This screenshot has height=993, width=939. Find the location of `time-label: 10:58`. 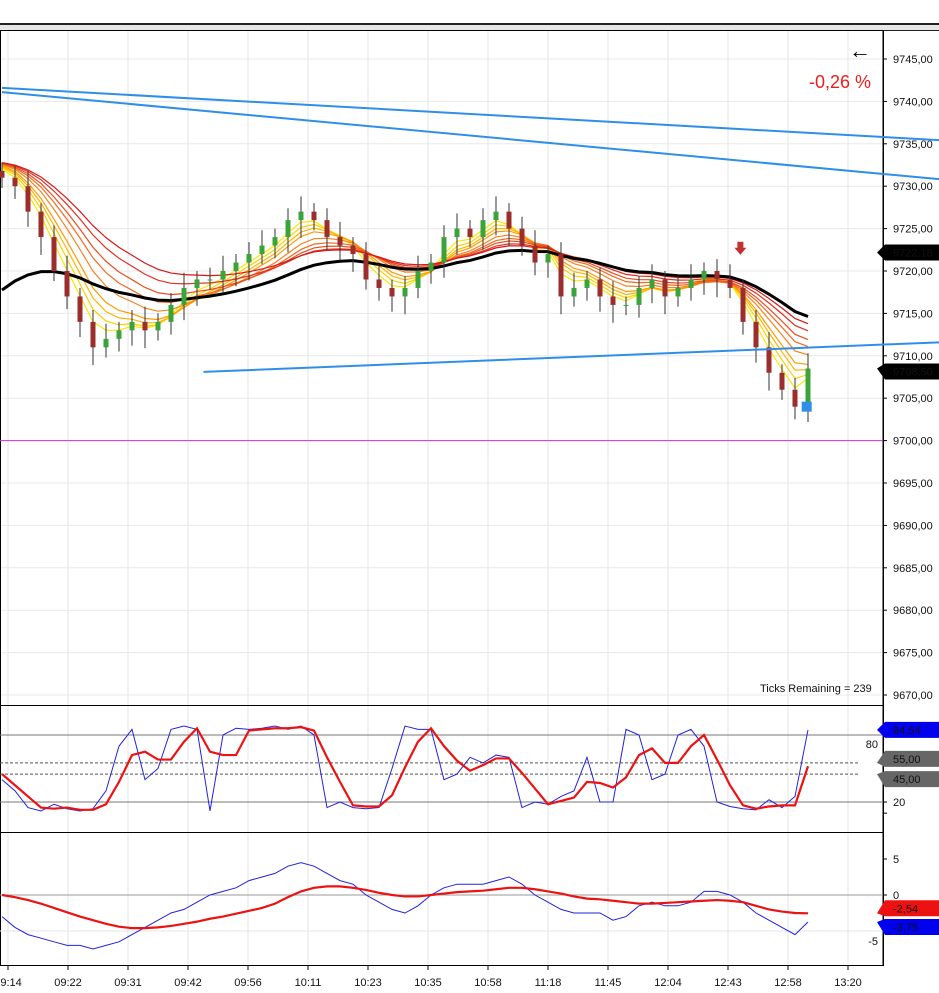

time-label: 10:58 is located at coordinates (488, 983).